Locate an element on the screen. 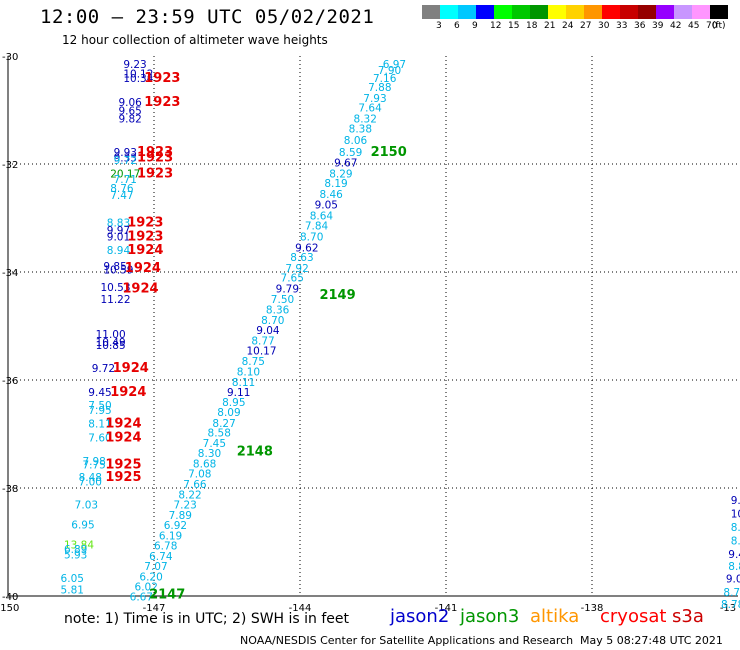 The height and width of the screenshot is (650, 740). data-point-label: 9.62 is located at coordinates (306, 248).